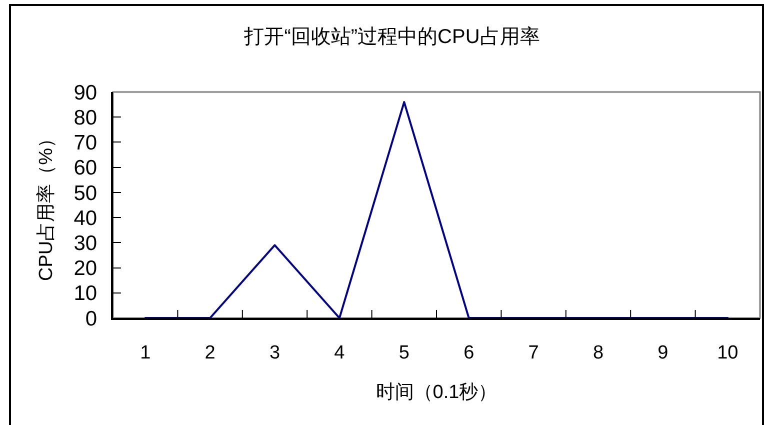 The height and width of the screenshot is (425, 766). I want to click on x-tick-label: 6, so click(469, 353).